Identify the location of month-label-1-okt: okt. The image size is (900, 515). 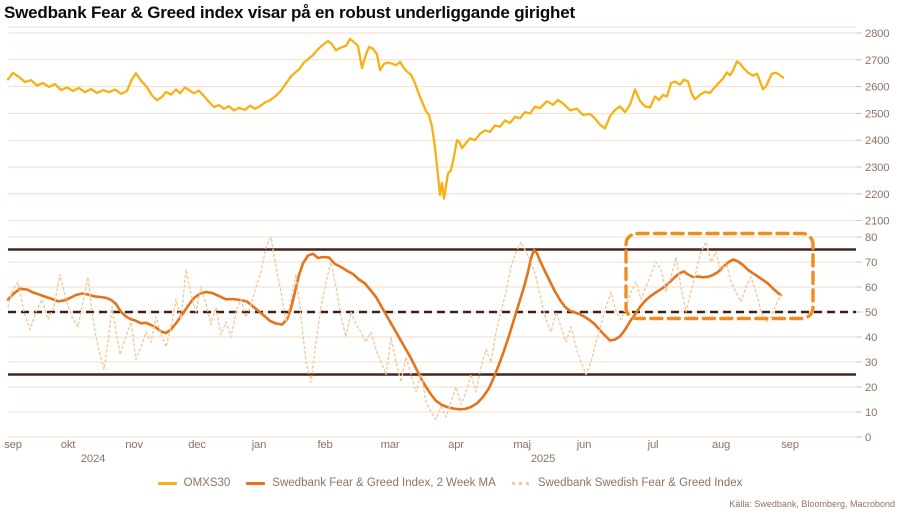
(69, 445).